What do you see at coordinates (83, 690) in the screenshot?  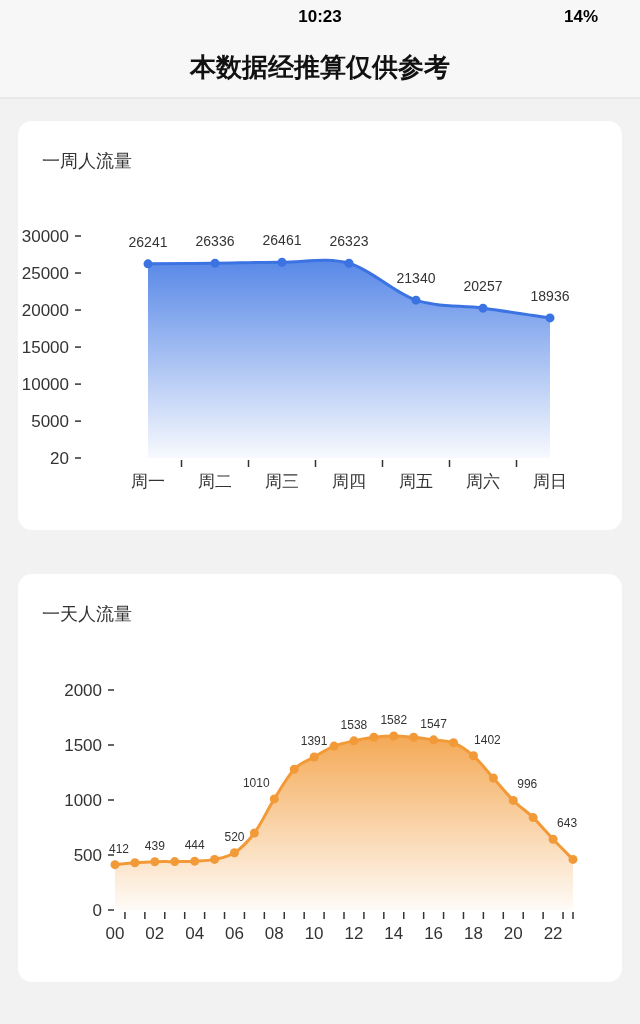 I see `y-tick-label: 2000` at bounding box center [83, 690].